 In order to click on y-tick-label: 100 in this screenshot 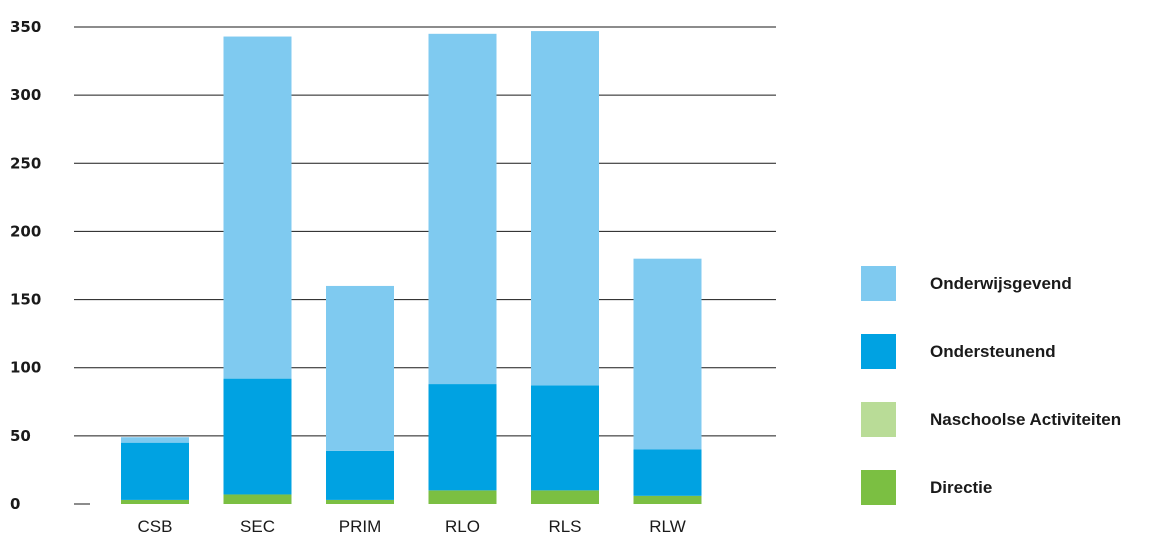, I will do `click(25, 368)`.